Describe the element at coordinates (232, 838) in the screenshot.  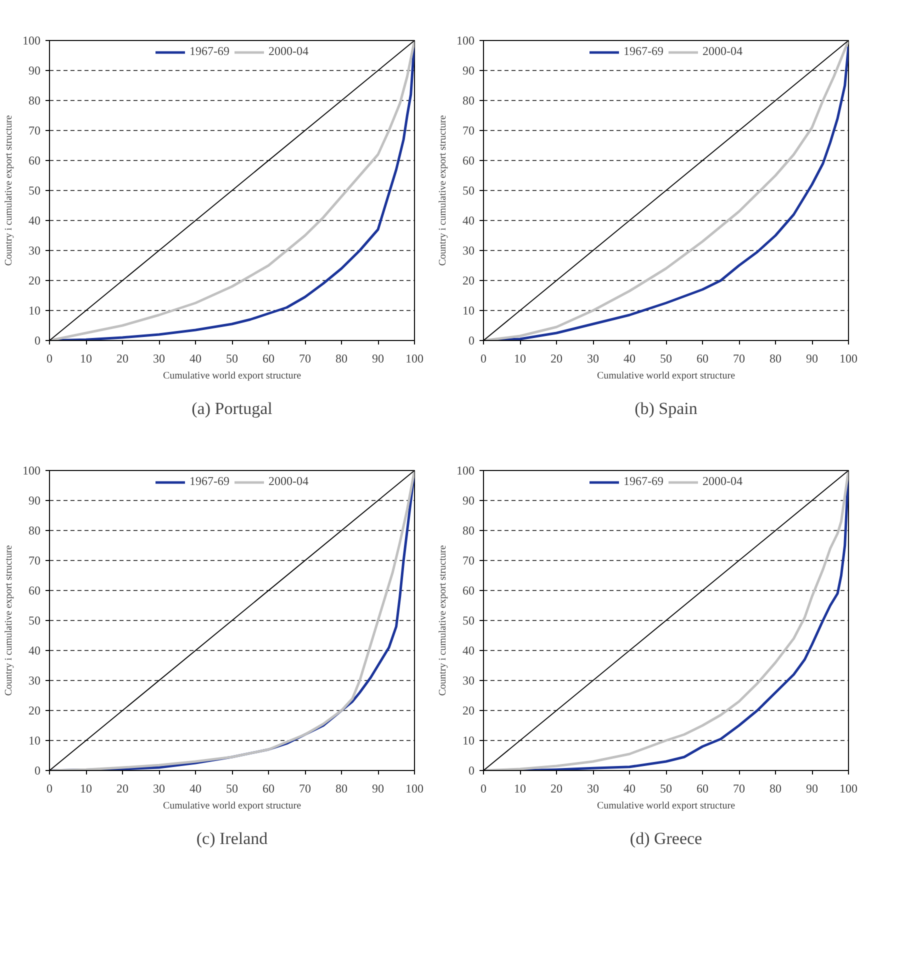
I see `text: (c) Ireland` at that location.